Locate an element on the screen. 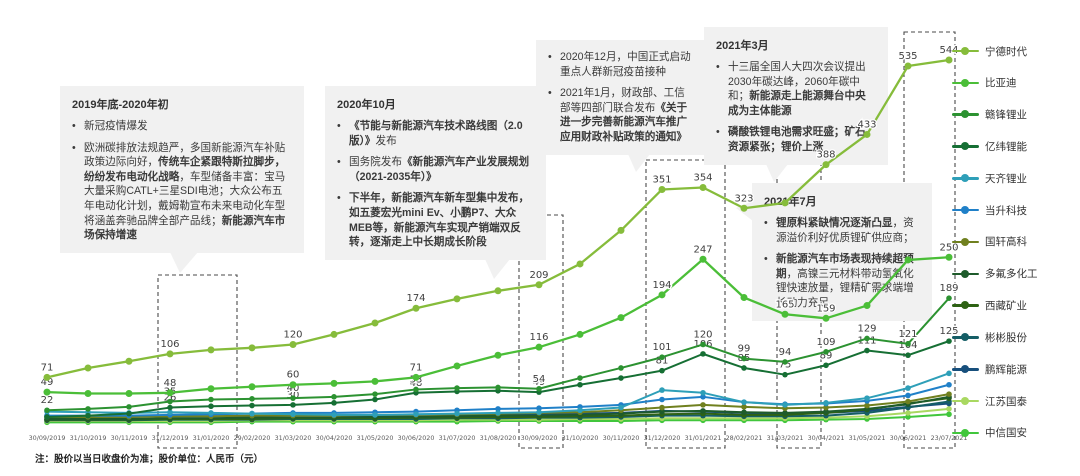  x-axis-label: 31/01/2020 is located at coordinates (211, 438).